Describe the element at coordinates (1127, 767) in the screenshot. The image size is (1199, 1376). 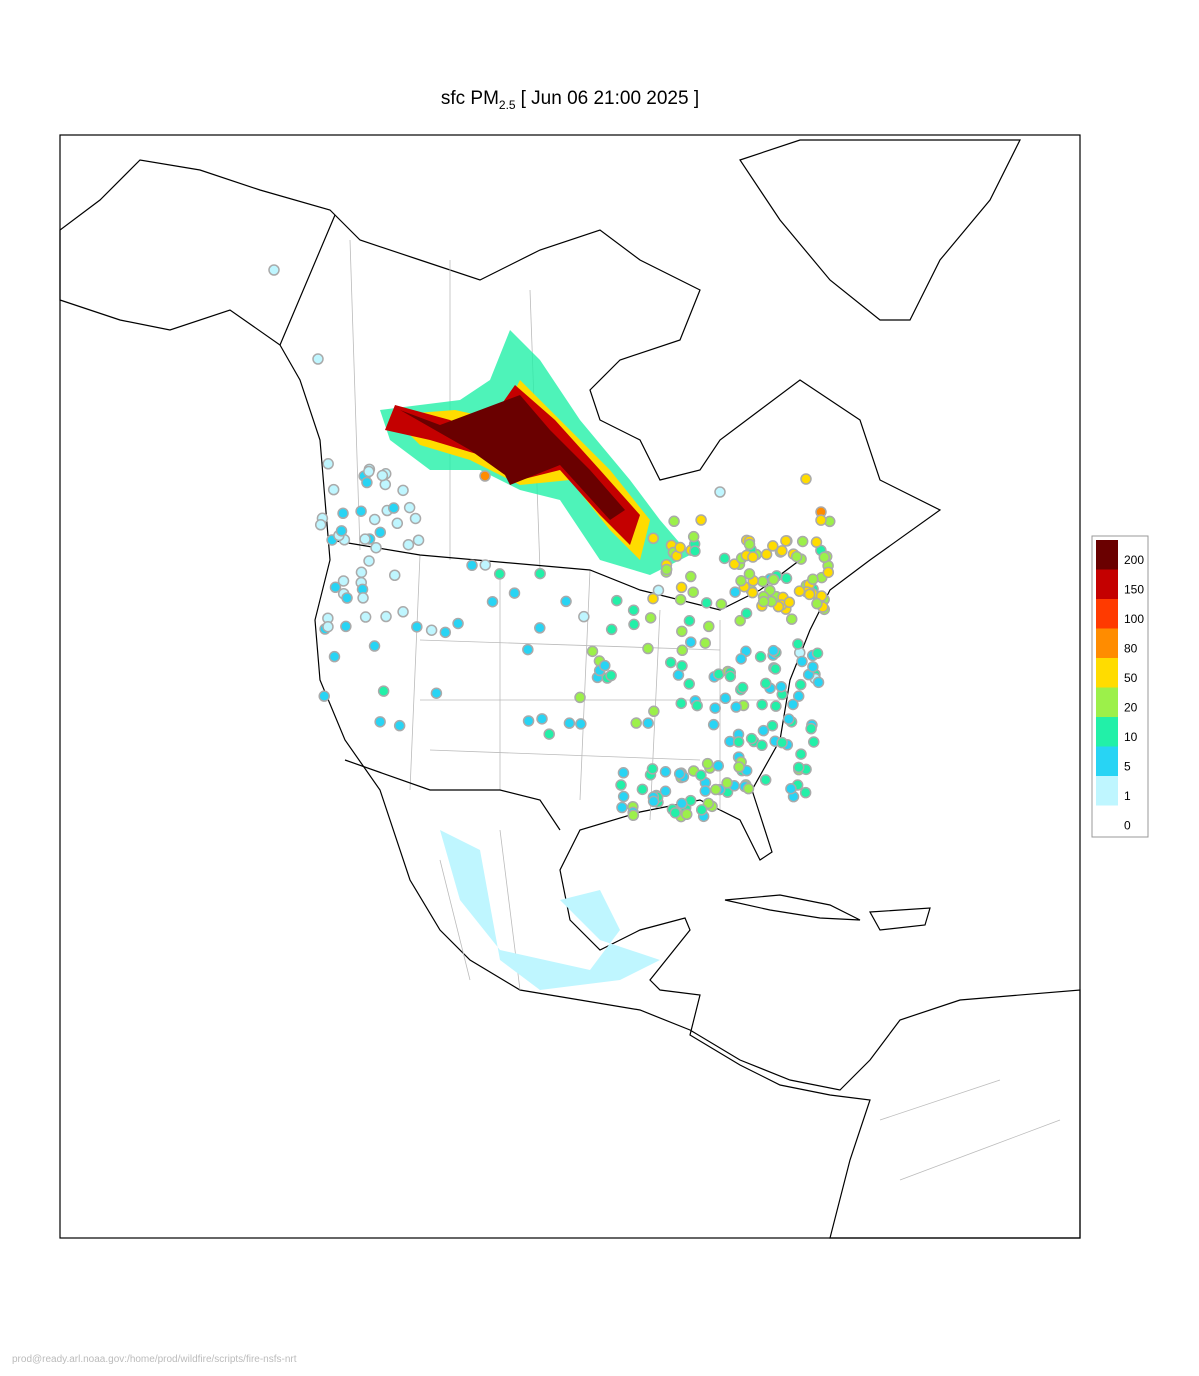
I see `legend-label: 5` at that location.